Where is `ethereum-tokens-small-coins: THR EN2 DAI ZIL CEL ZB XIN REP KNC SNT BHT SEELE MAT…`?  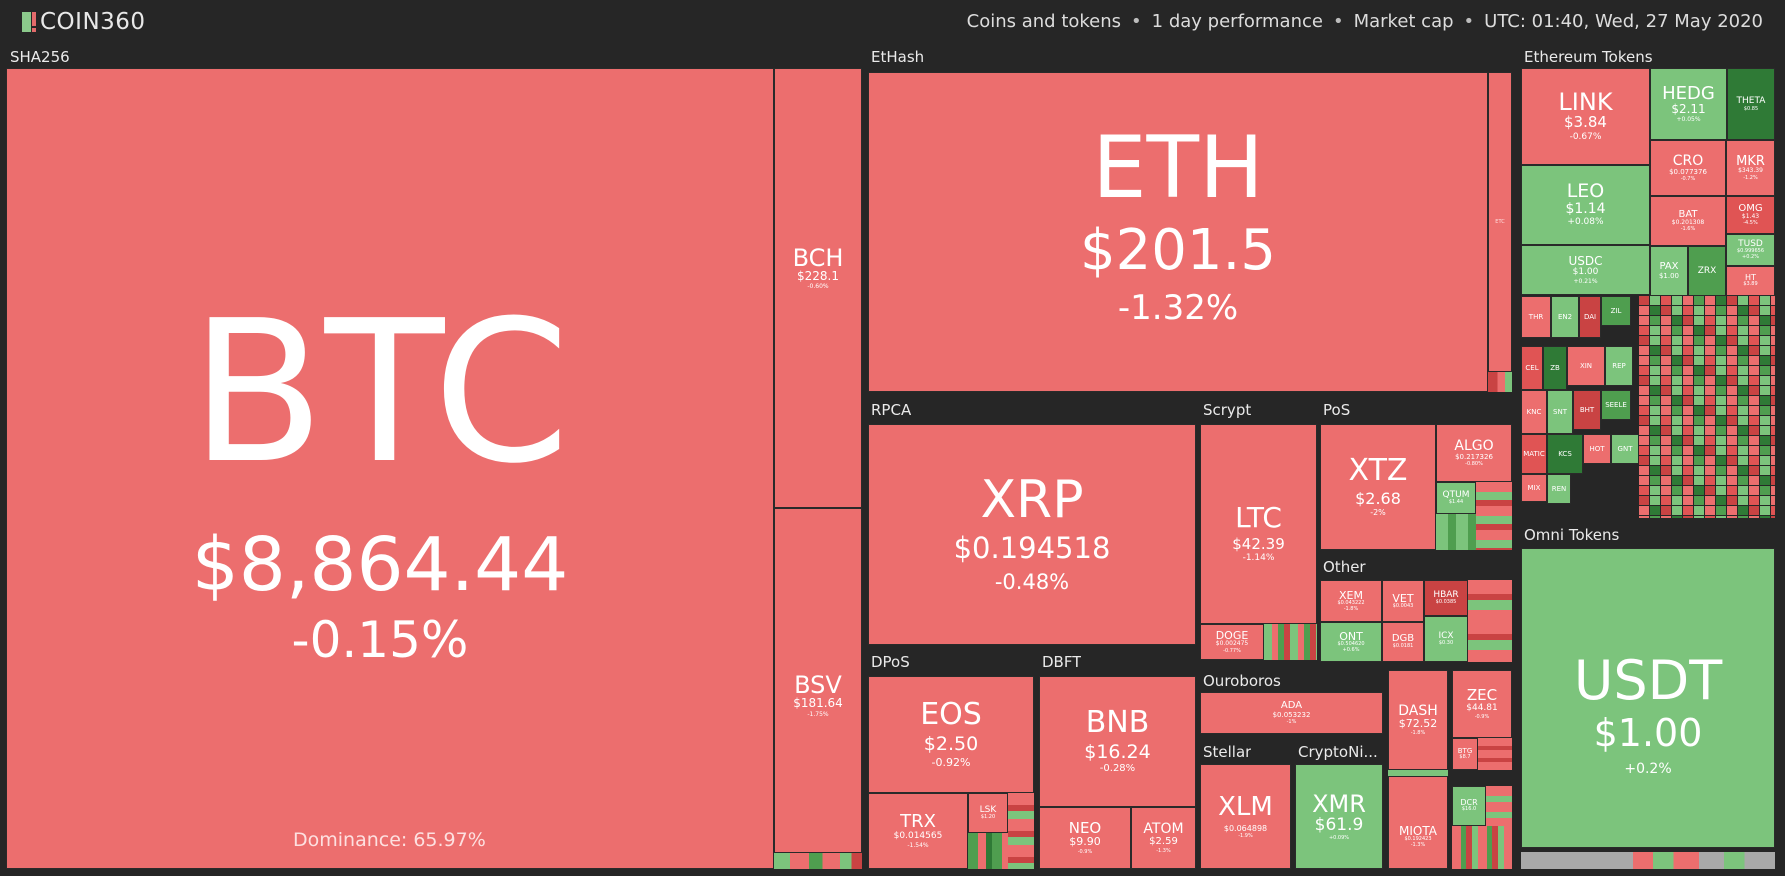
ethereum-tokens-small-coins: THR EN2 DAI ZIL CEL ZB XIN REP KNC SNT BHT SEELE MAT… is located at coordinates (1648, 407).